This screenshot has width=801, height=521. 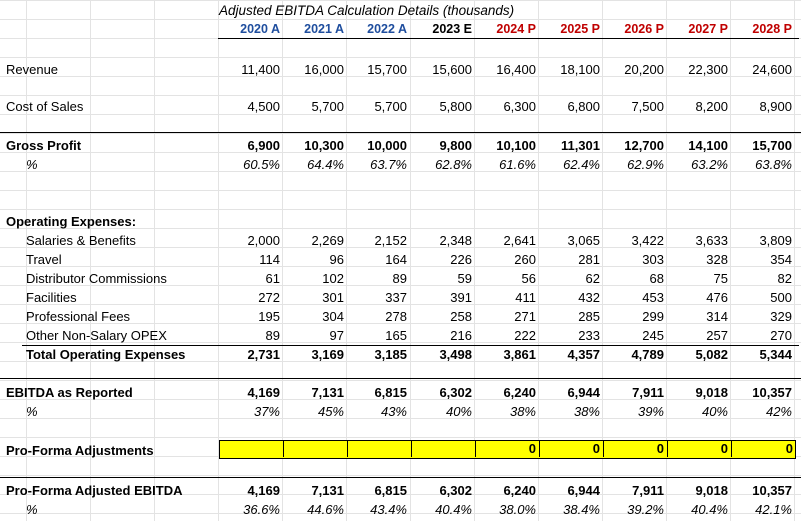 What do you see at coordinates (772, 29) in the screenshot?
I see `column-header-8: 2028 P` at bounding box center [772, 29].